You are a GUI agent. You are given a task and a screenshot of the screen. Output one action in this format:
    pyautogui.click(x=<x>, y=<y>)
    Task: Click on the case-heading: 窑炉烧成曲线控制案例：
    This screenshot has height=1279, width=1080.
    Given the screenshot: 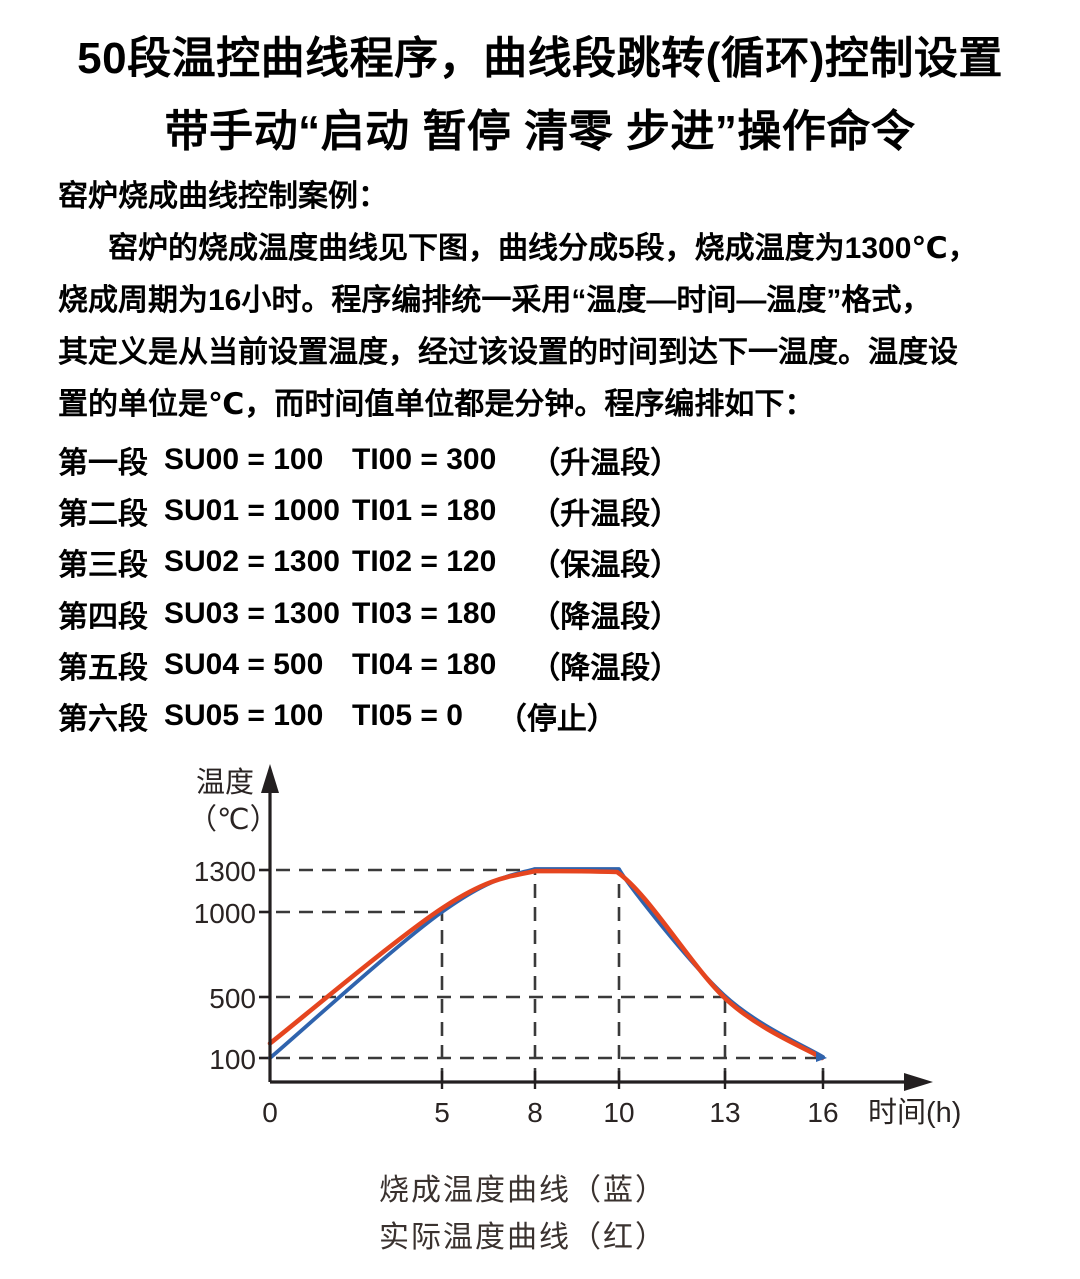 What is the action you would take?
    pyautogui.click(x=223, y=196)
    